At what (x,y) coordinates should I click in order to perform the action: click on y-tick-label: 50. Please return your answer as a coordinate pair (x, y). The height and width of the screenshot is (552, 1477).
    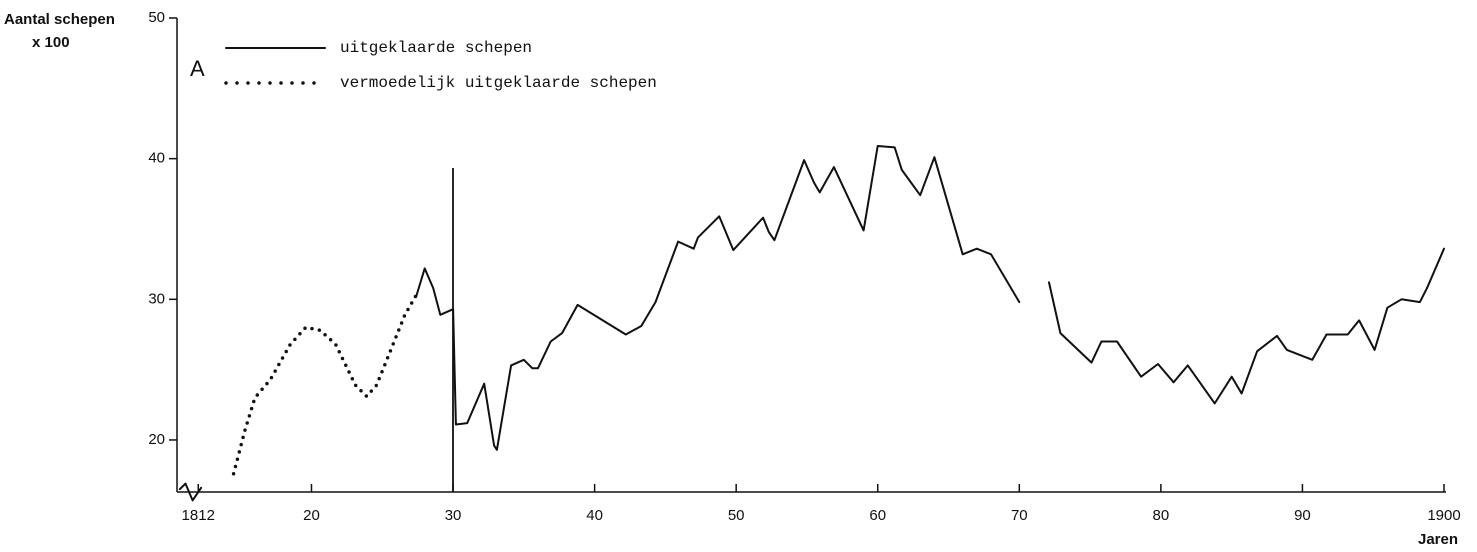
    Looking at the image, I should click on (156, 17).